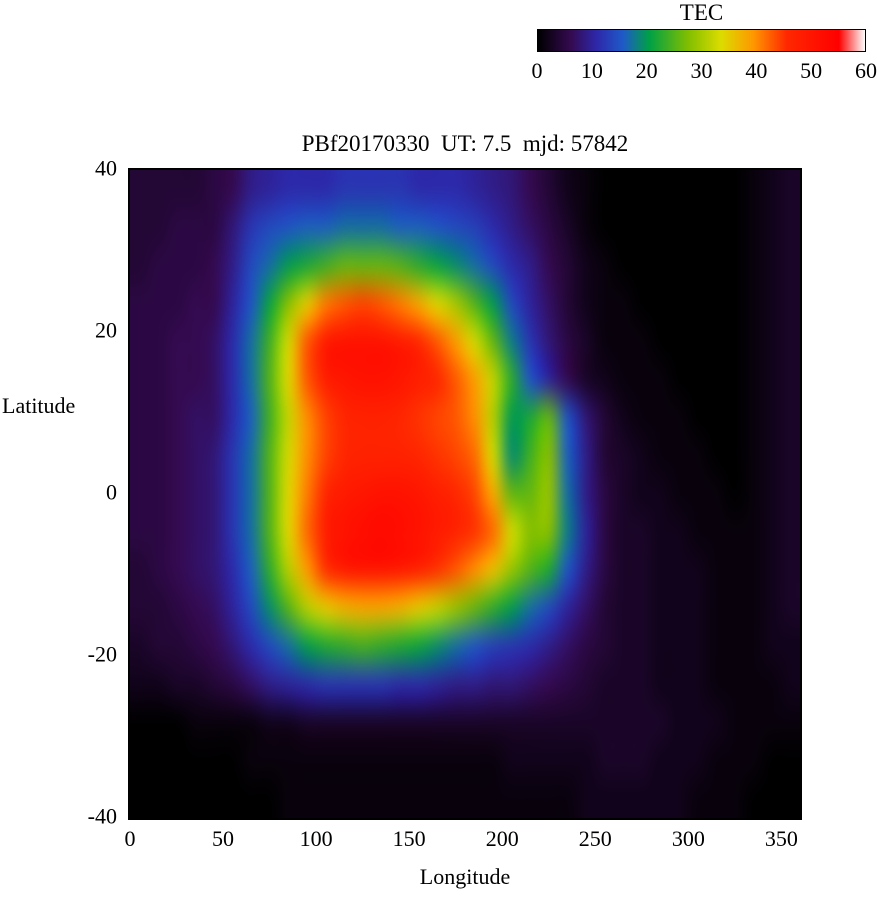 This screenshot has height=900, width=877. Describe the element at coordinates (106, 330) in the screenshot. I see `y-tick-label: 20` at that location.